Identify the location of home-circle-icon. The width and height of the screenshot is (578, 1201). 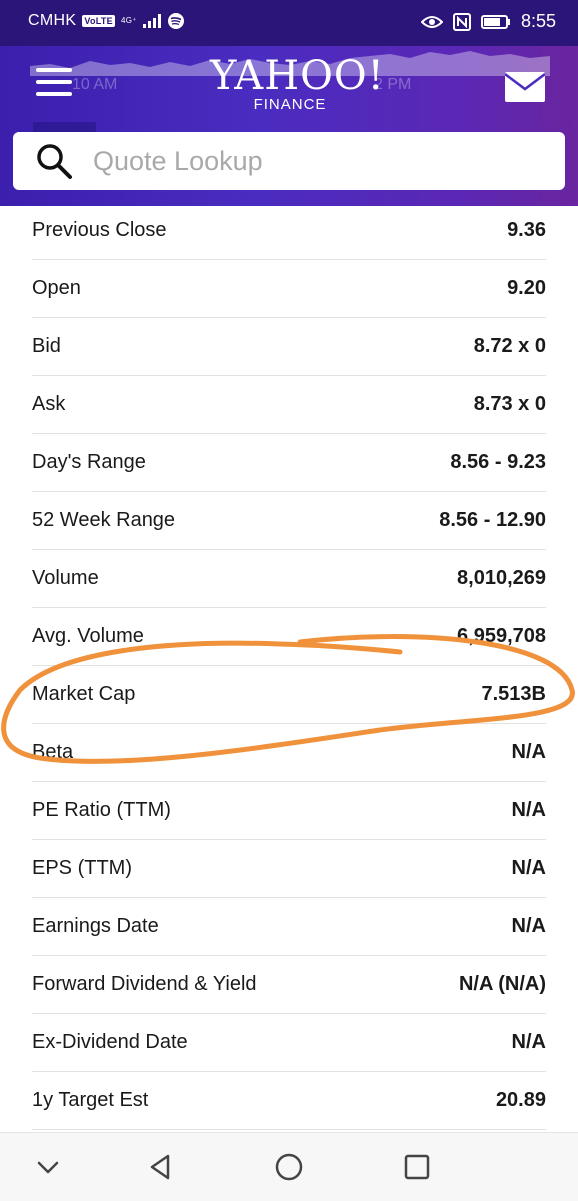
(289, 1167).